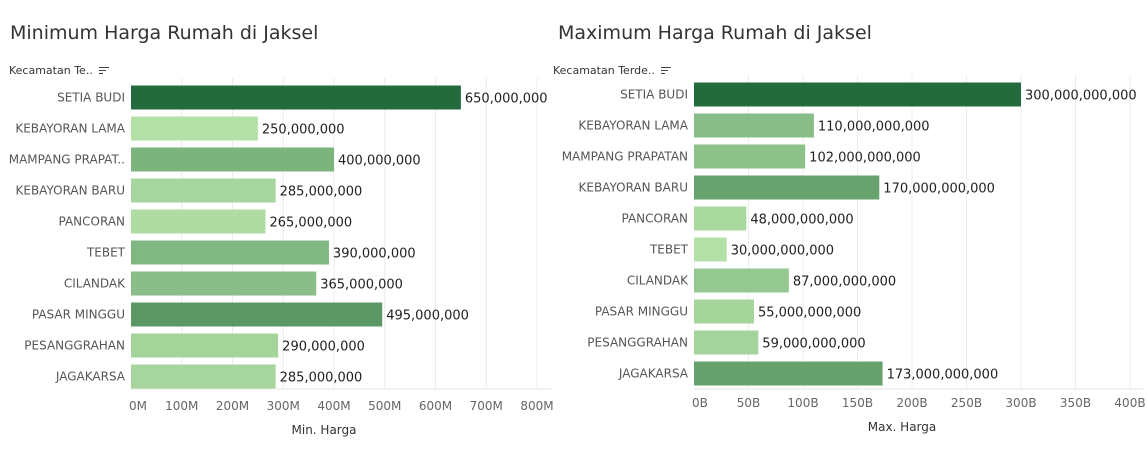 This screenshot has height=474, width=1147. I want to click on x-tick-label: 300M, so click(283, 406).